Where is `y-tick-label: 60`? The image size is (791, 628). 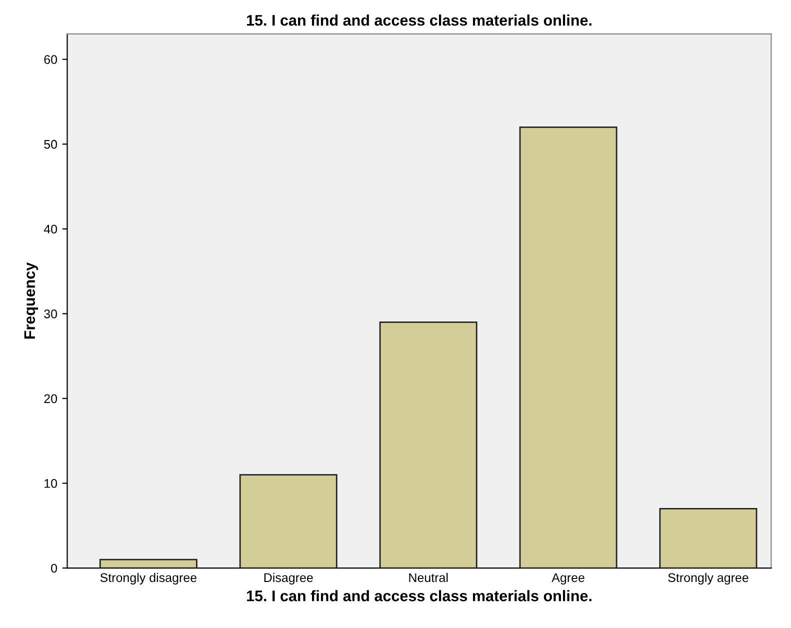 y-tick-label: 60 is located at coordinates (51, 59).